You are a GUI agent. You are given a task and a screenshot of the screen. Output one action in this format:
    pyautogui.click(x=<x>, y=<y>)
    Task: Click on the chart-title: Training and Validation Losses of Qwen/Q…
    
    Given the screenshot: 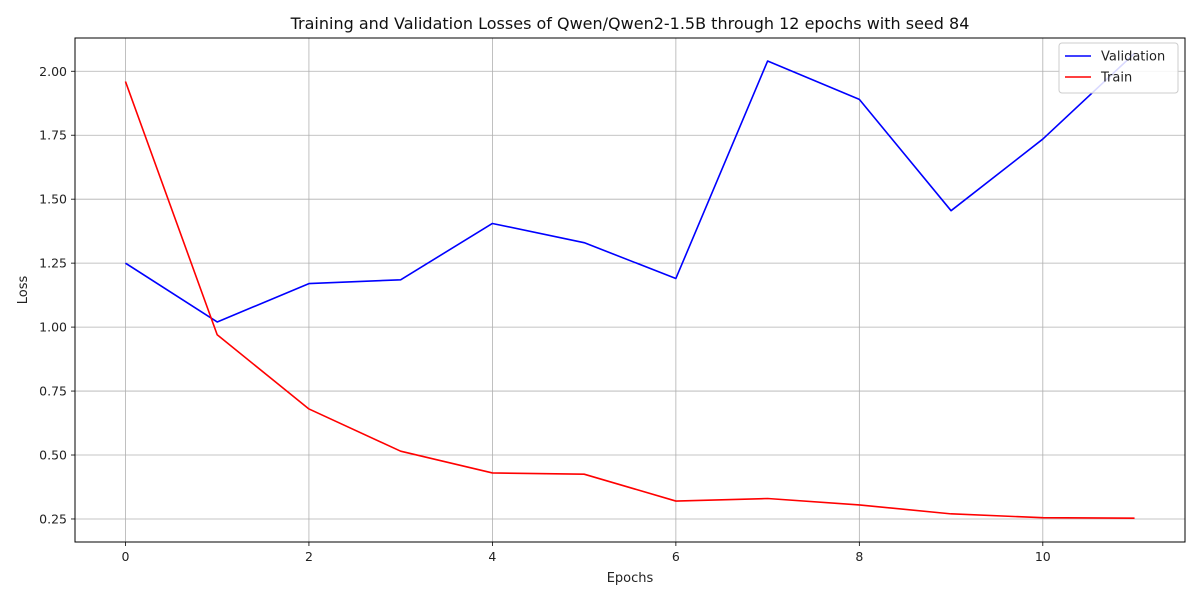 What is the action you would take?
    pyautogui.click(x=630, y=23)
    